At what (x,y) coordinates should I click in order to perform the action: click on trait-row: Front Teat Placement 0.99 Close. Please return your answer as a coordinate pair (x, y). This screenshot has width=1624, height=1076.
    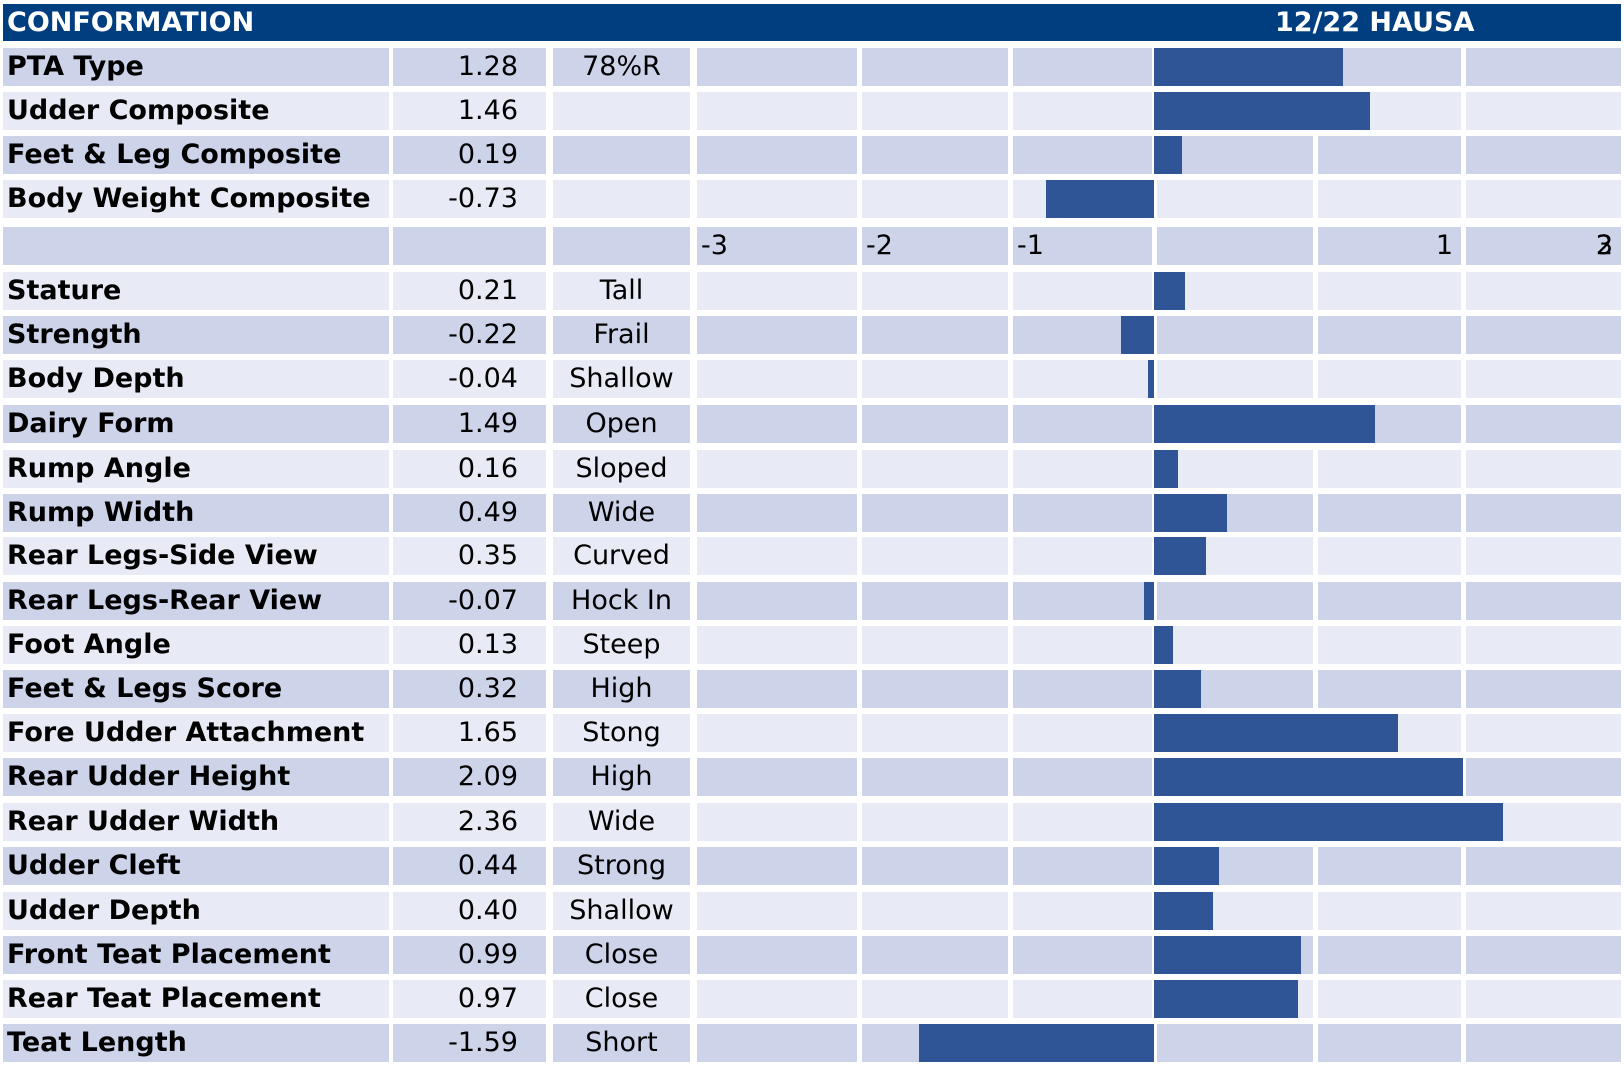
    Looking at the image, I should click on (812, 955).